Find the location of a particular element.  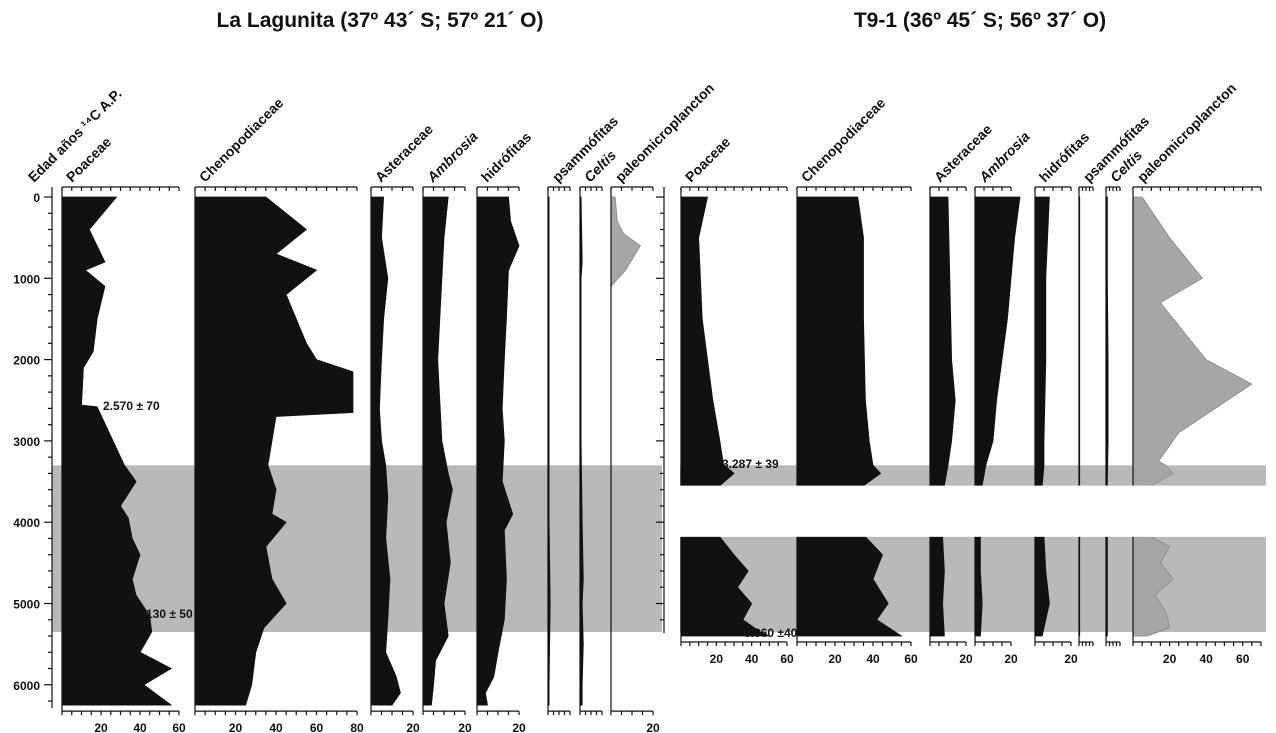

tick-label: 80 is located at coordinates (357, 727).